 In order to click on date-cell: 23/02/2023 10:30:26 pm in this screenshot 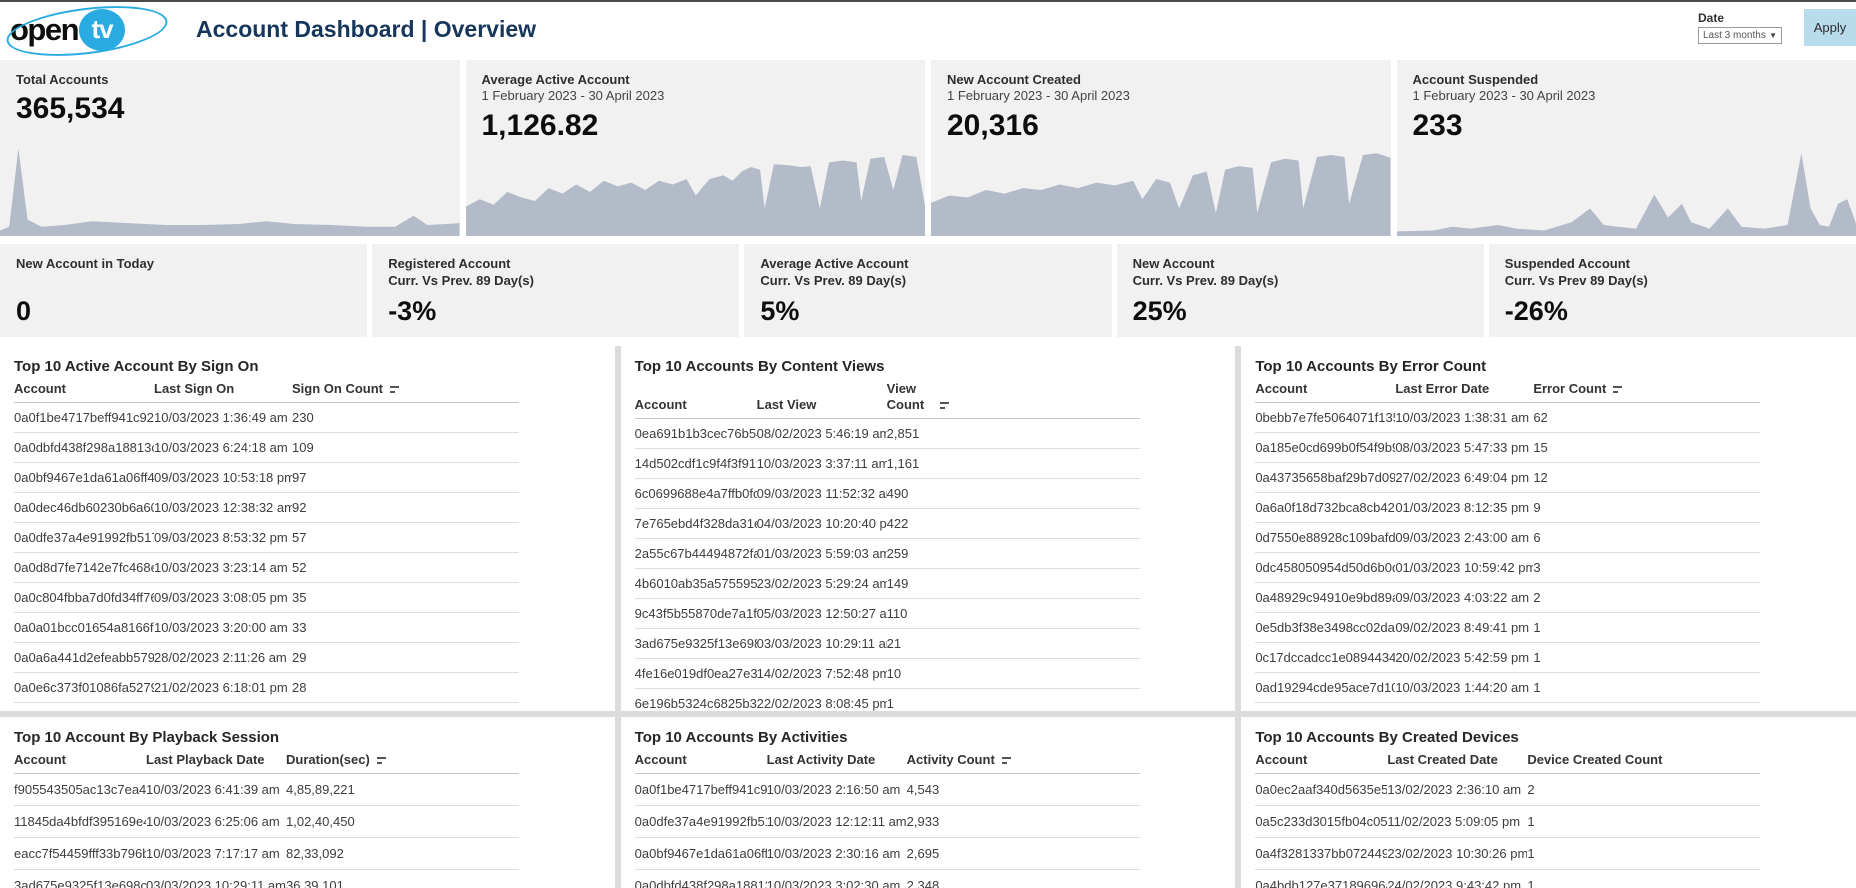, I will do `click(1457, 853)`.